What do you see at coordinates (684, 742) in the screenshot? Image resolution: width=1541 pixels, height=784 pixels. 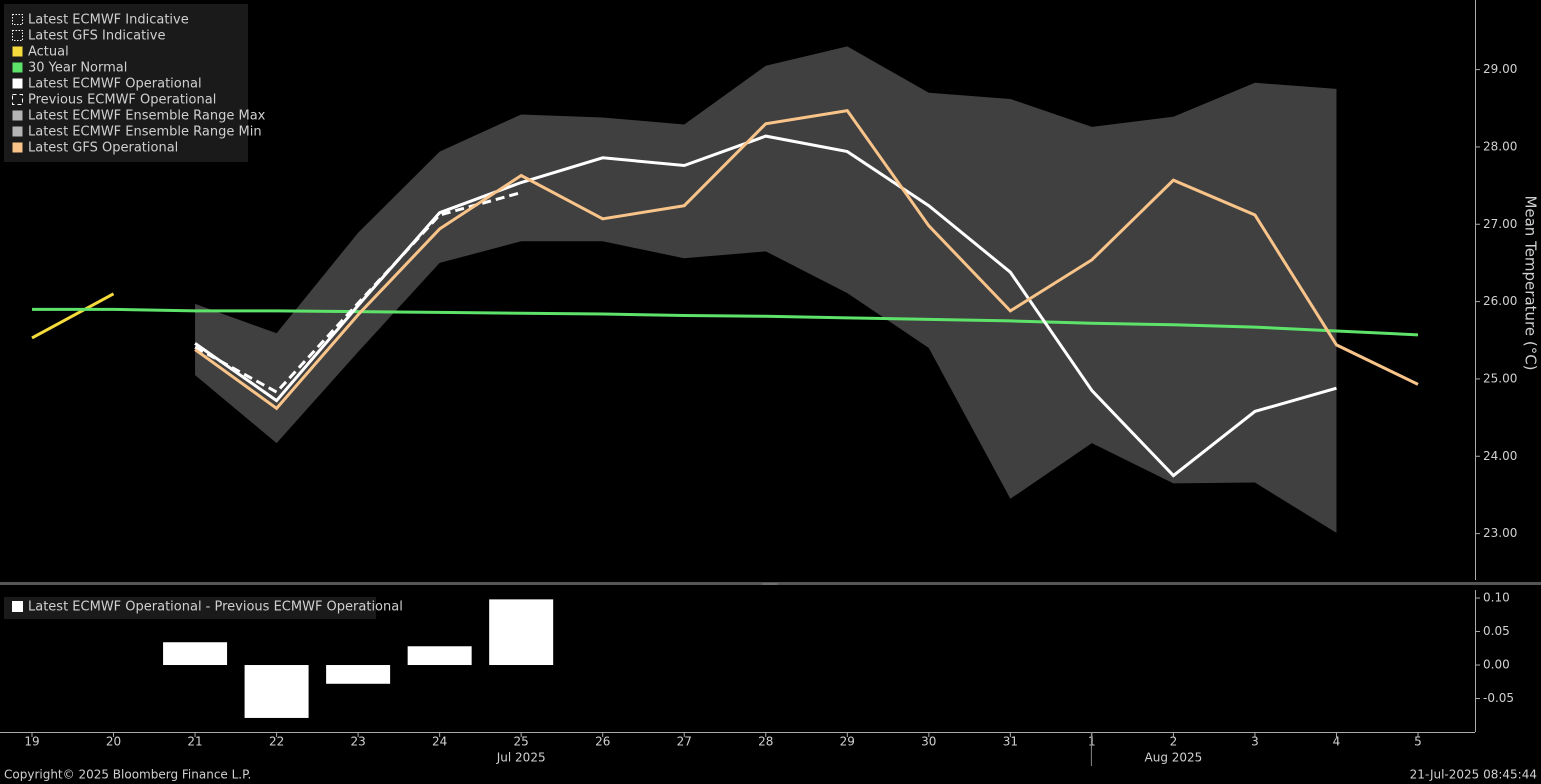 I see `x-tick-label: 27` at bounding box center [684, 742].